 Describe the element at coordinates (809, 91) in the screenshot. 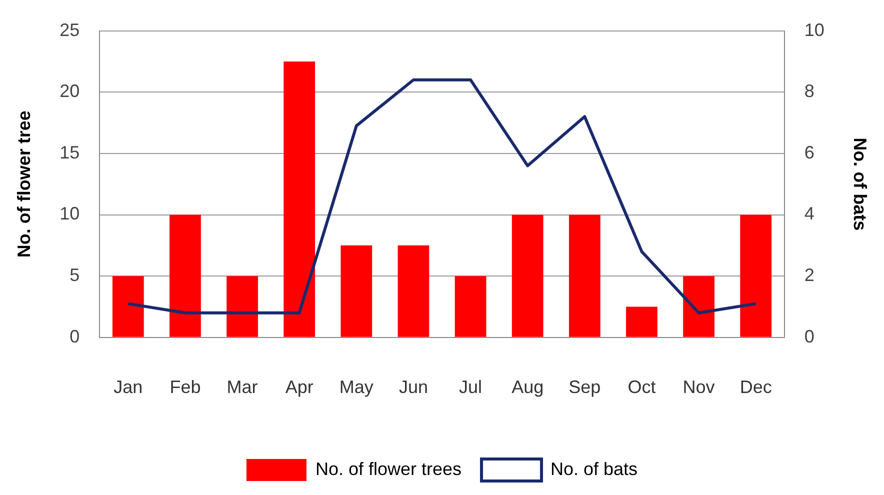

I see `y2-tick-label: 8` at that location.